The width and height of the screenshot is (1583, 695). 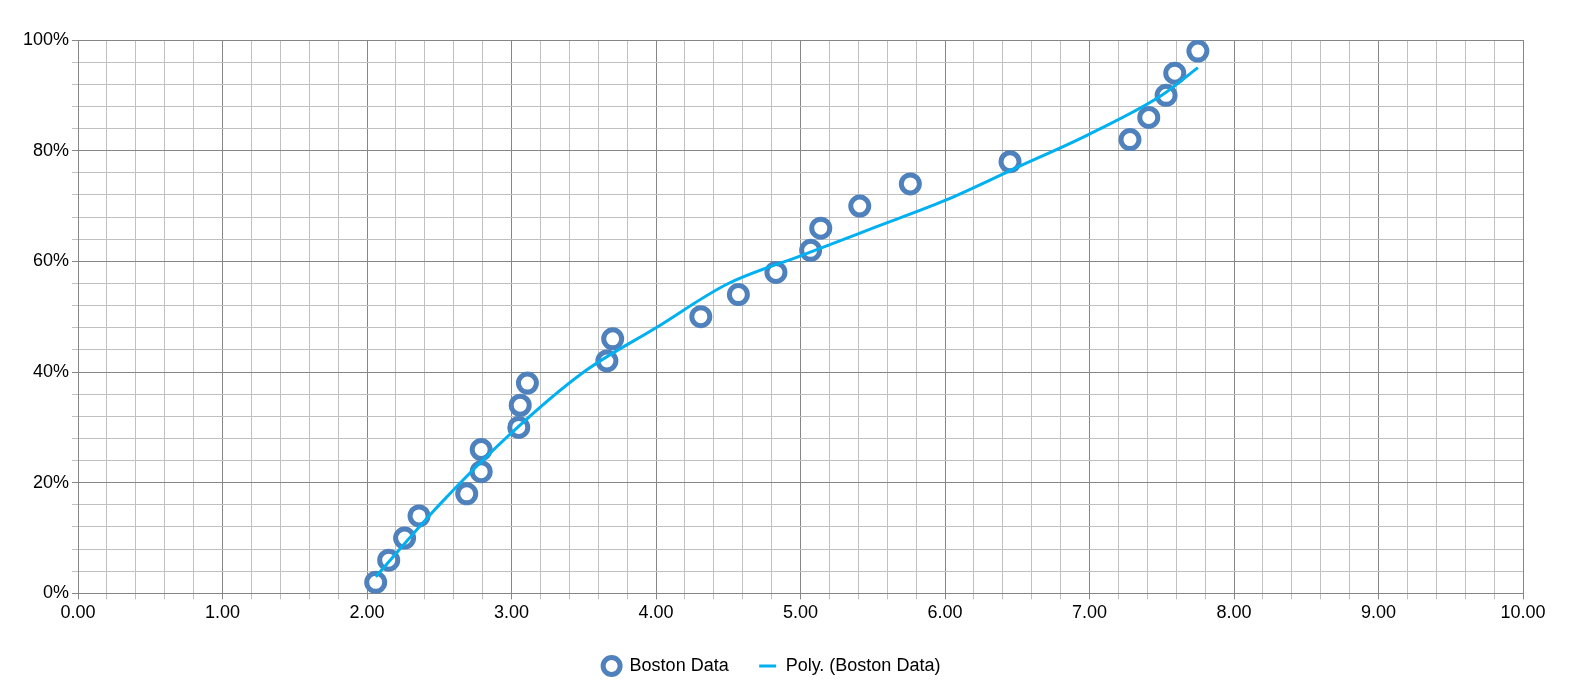 What do you see at coordinates (78, 612) in the screenshot?
I see `x-tick-label: 0.00` at bounding box center [78, 612].